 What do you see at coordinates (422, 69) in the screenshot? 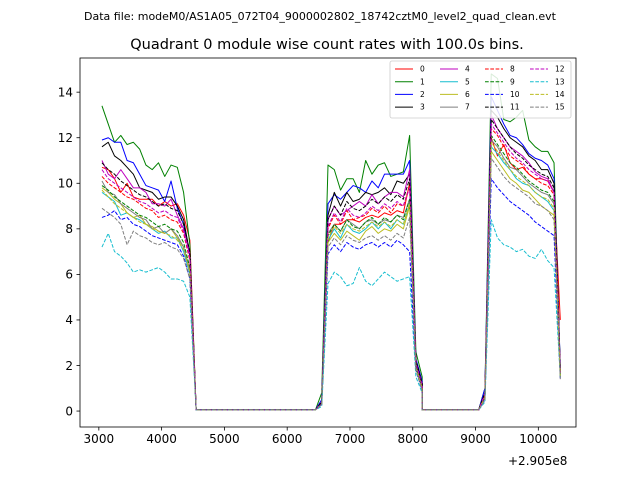
I see `legend-label: 0` at bounding box center [422, 69].